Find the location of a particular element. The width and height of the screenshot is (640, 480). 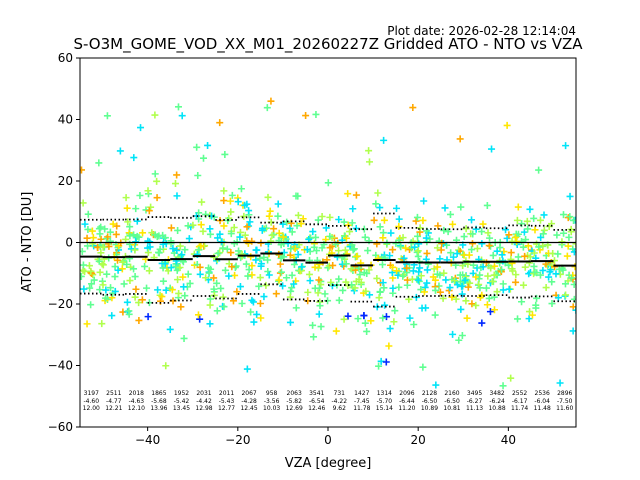

bin-mean-label: -5.82 is located at coordinates (294, 401).